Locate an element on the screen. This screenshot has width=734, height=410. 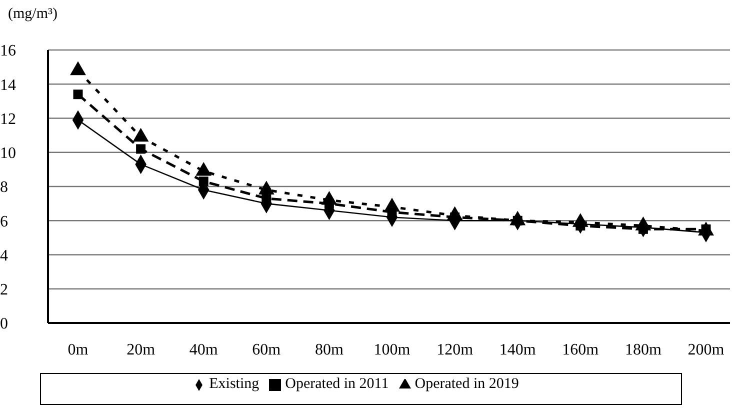
y-tick-label: 6 is located at coordinates (4, 221).